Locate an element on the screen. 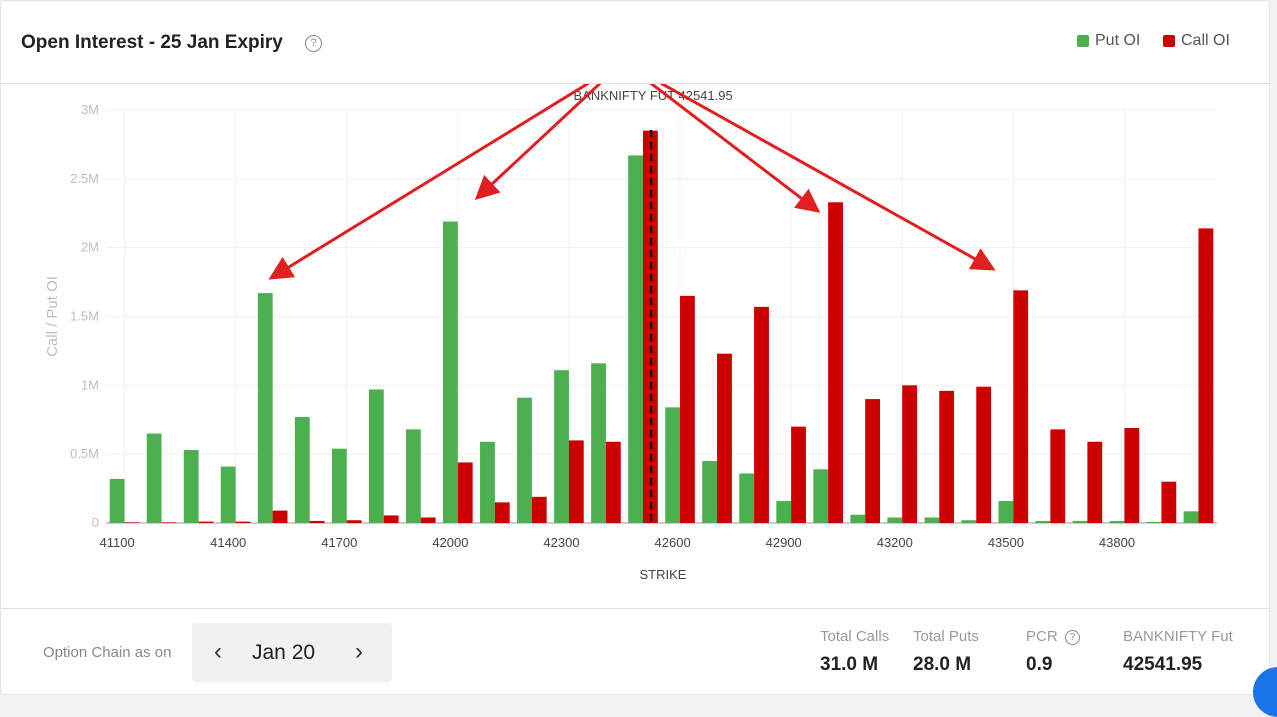 Image resolution: width=1277 pixels, height=717 pixels. chart-title: Open Interest - 25 Jan Expiry is located at coordinates (152, 42).